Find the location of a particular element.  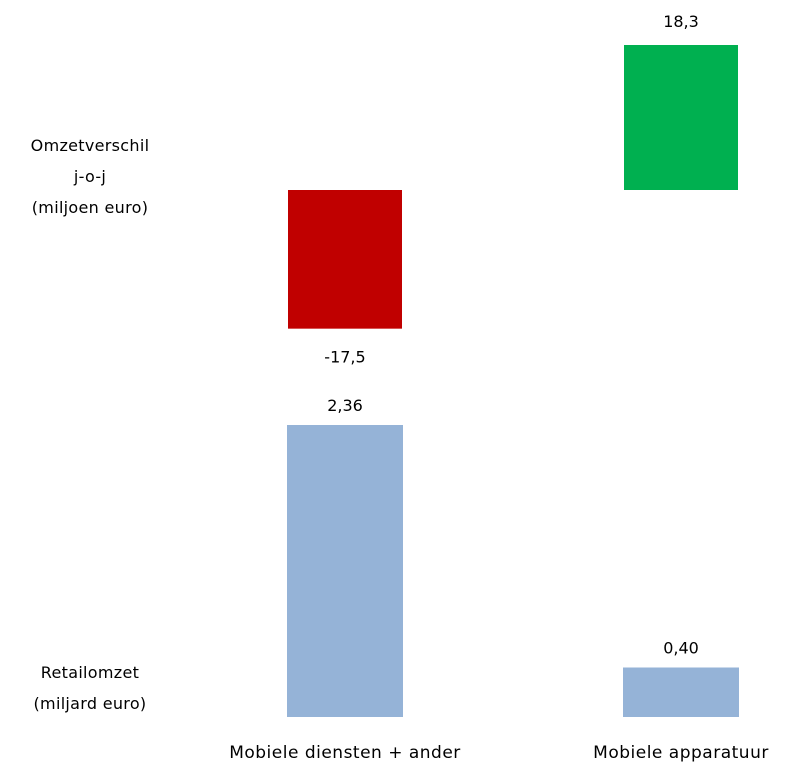

retail-value-label-mobiele-apparatuur: 0,40 is located at coordinates (681, 648).